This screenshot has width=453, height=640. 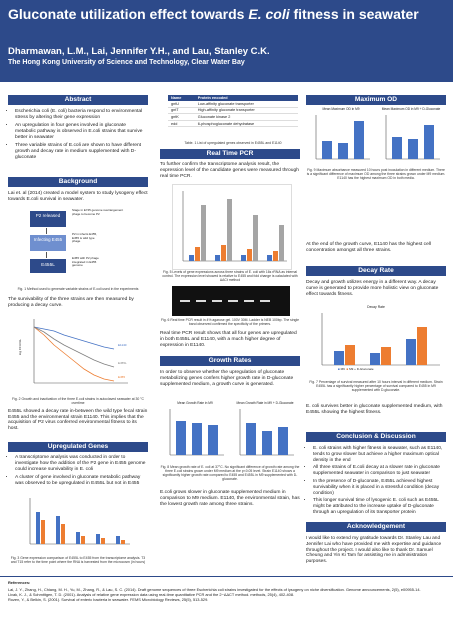 What do you see at coordinates (380, 339) in the screenshot?
I see `decay-bar-svg` at bounding box center [380, 339].